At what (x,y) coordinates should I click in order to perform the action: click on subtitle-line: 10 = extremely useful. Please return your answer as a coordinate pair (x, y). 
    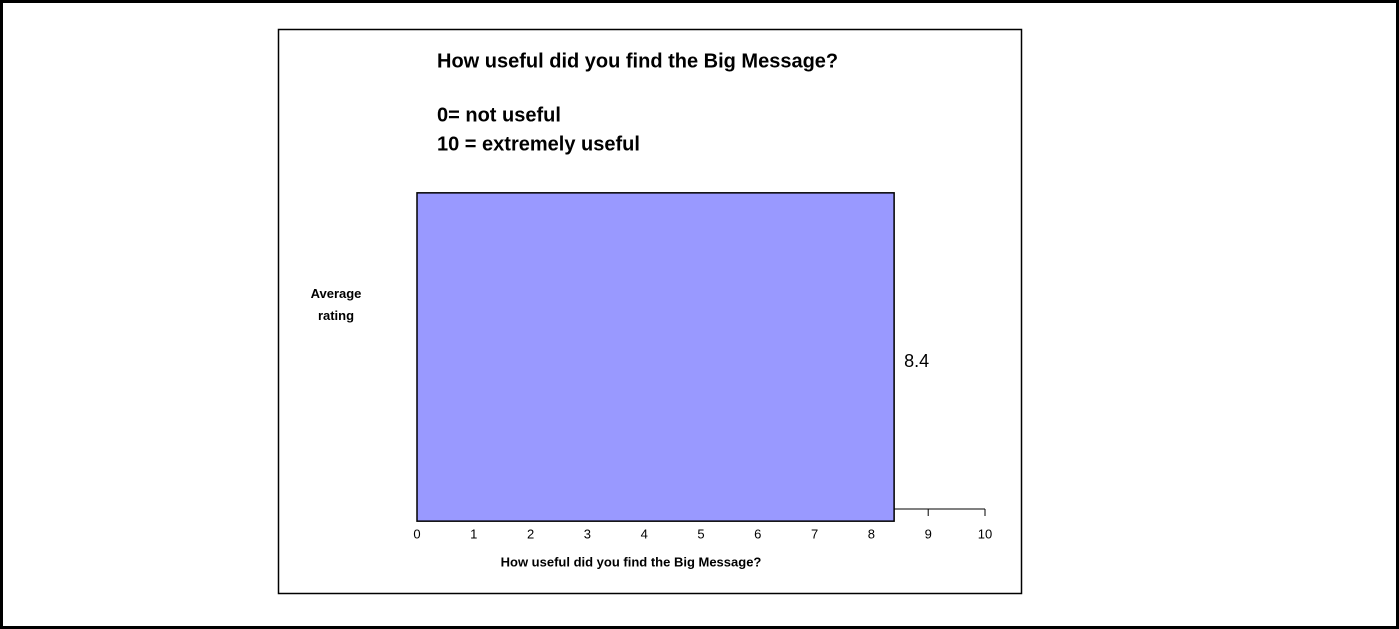
    Looking at the image, I should click on (538, 144).